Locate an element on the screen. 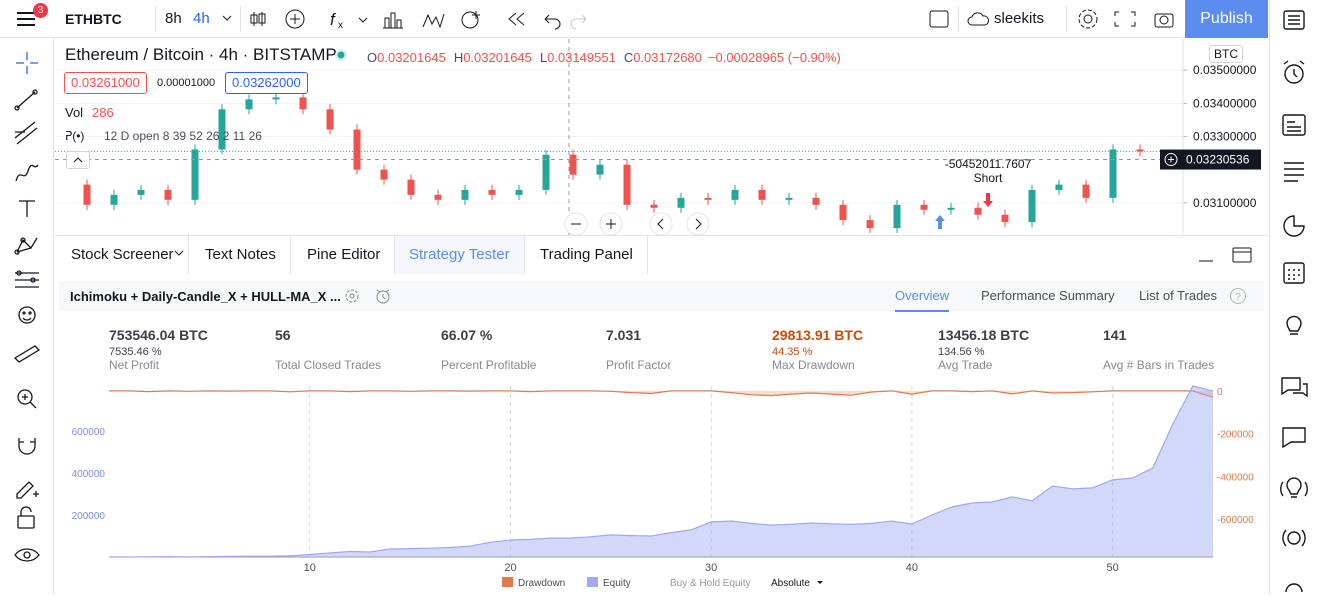  signal-annotation: -50452011.7607 is located at coordinates (988, 164).